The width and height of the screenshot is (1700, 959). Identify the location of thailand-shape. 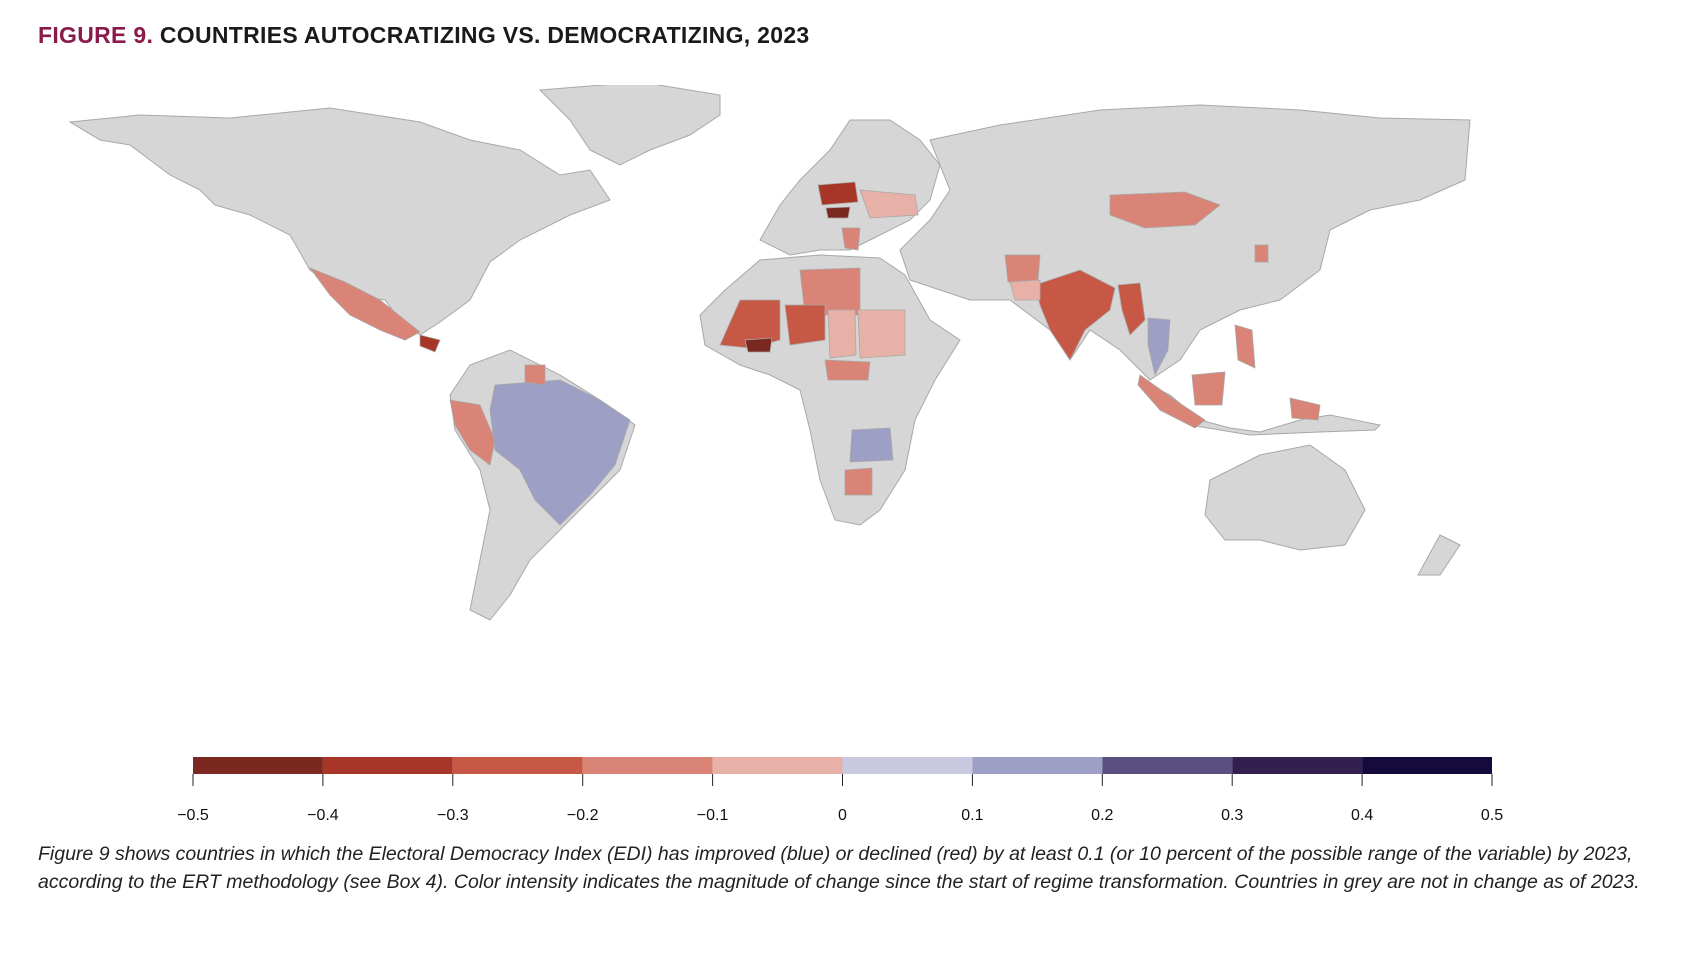
(1159, 347).